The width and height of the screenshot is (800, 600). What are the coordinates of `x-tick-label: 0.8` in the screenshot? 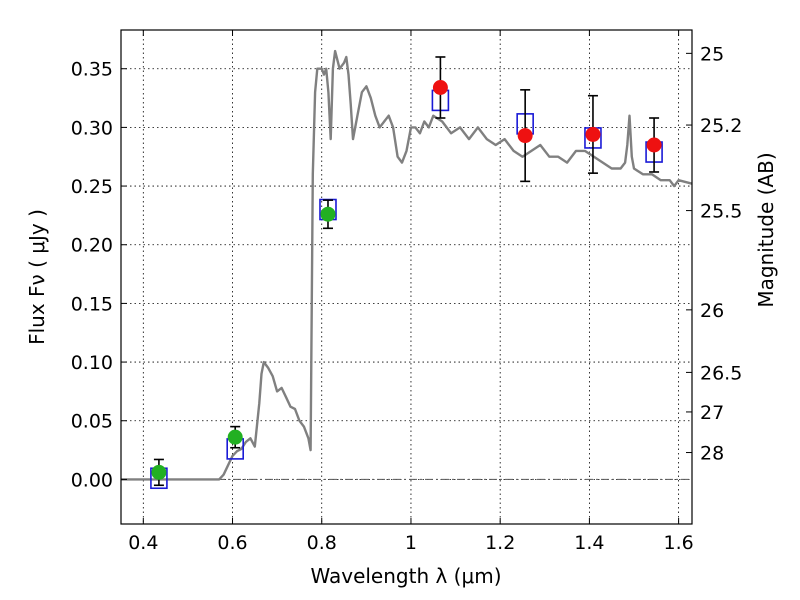 It's located at (322, 543).